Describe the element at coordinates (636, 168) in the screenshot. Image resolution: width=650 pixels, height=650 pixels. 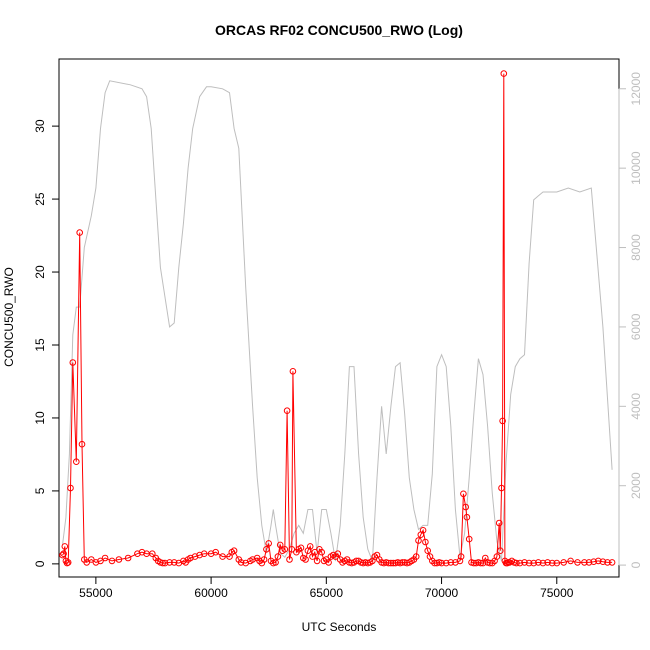
I see `y2-tick-label: 10000` at that location.